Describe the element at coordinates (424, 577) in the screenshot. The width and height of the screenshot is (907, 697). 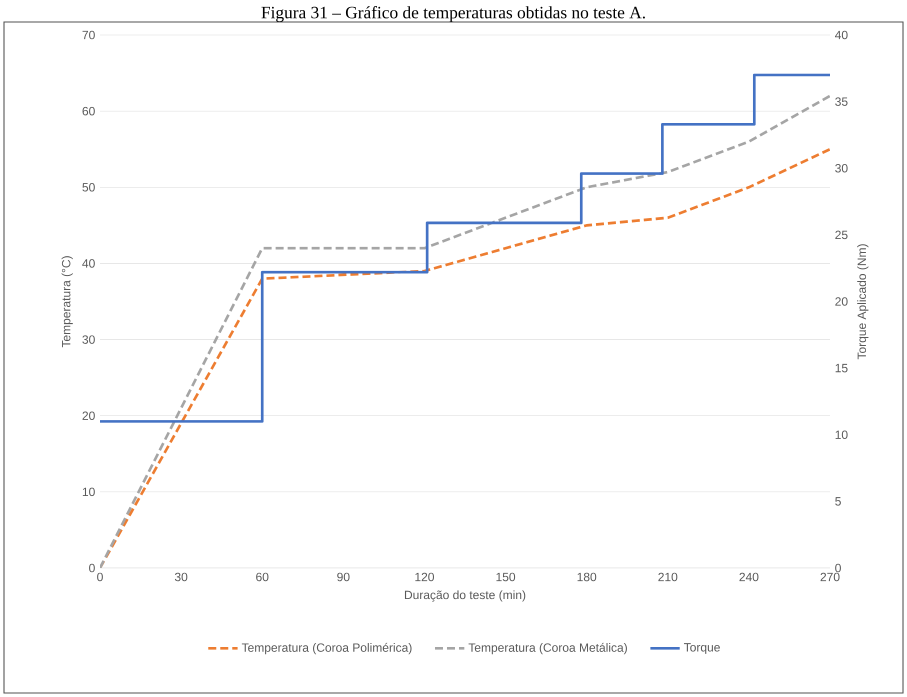
I see `x-tick-label: 120` at that location.